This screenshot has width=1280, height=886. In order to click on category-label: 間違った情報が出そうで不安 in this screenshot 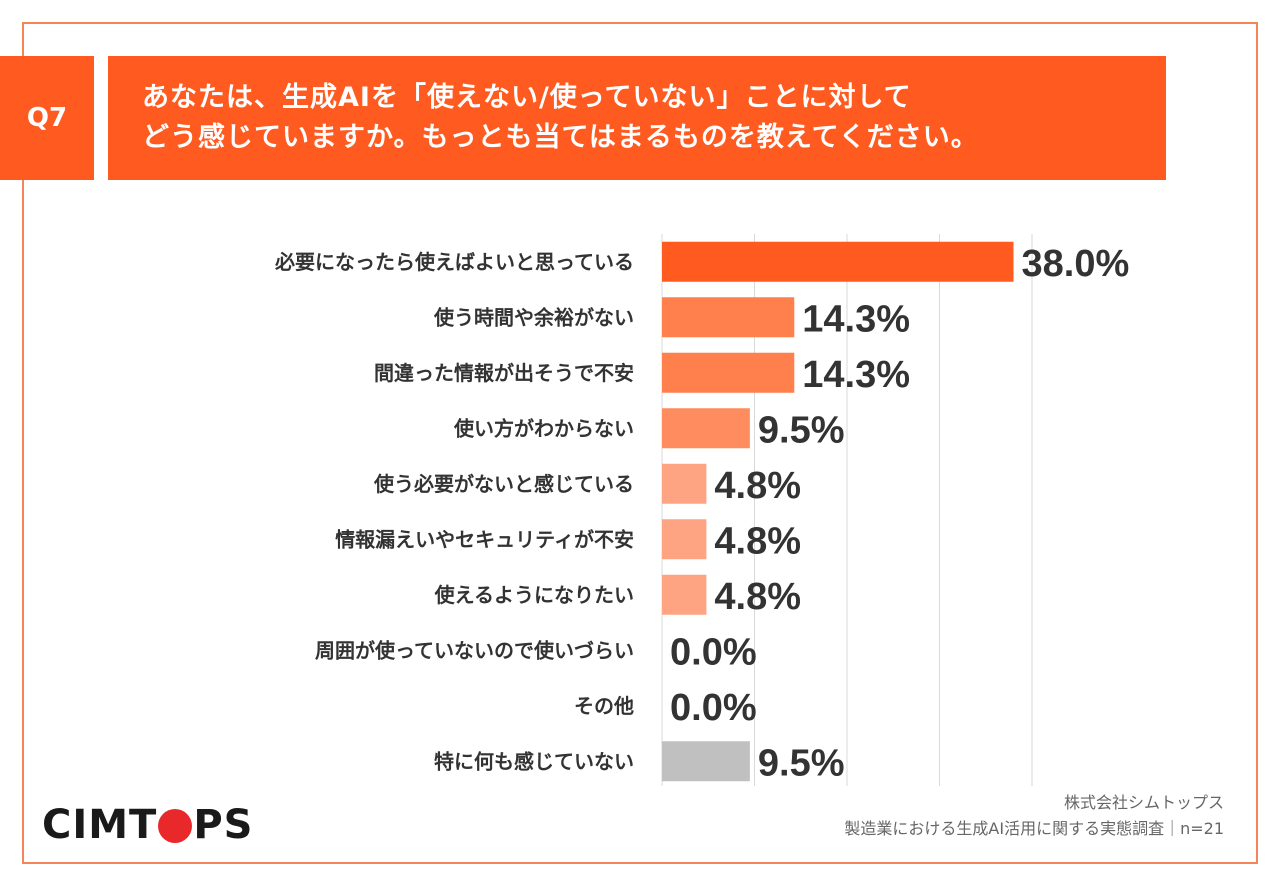, I will do `click(504, 373)`.